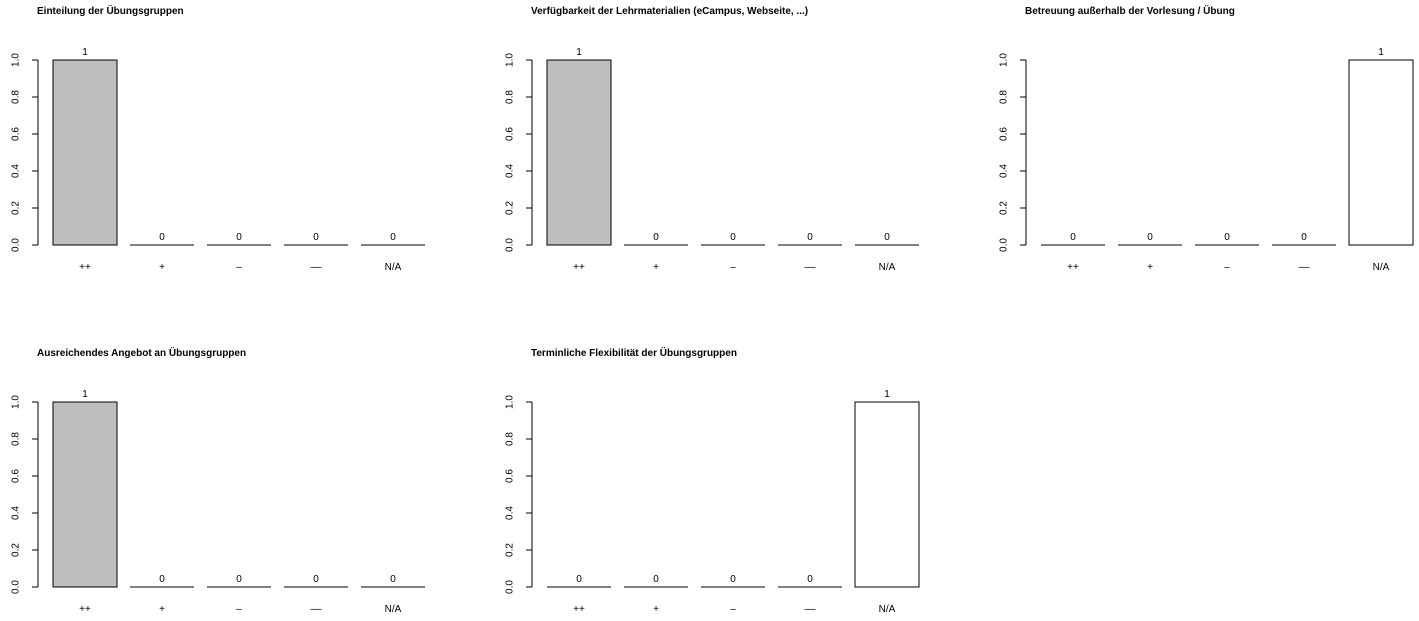  What do you see at coordinates (110, 10) in the screenshot?
I see `chart-title: Einteilung der Übungsgruppen` at bounding box center [110, 10].